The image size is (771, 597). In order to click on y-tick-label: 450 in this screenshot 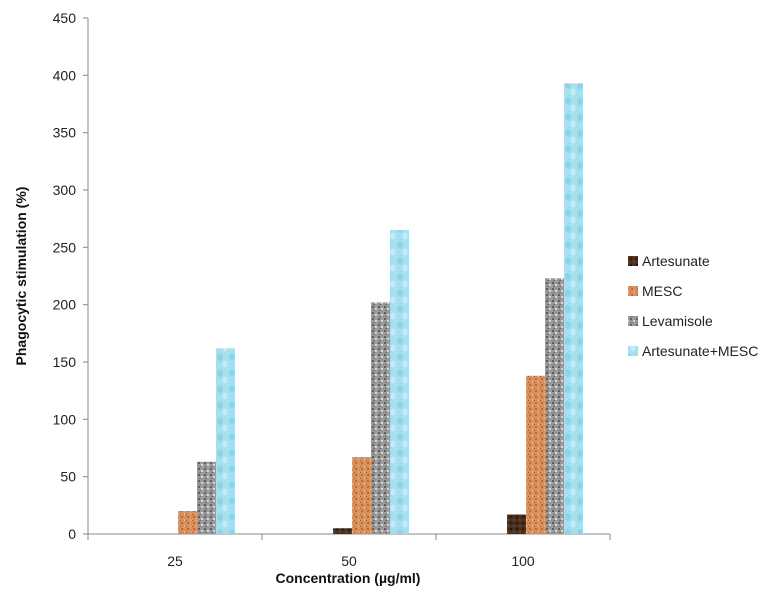, I will do `click(65, 18)`.